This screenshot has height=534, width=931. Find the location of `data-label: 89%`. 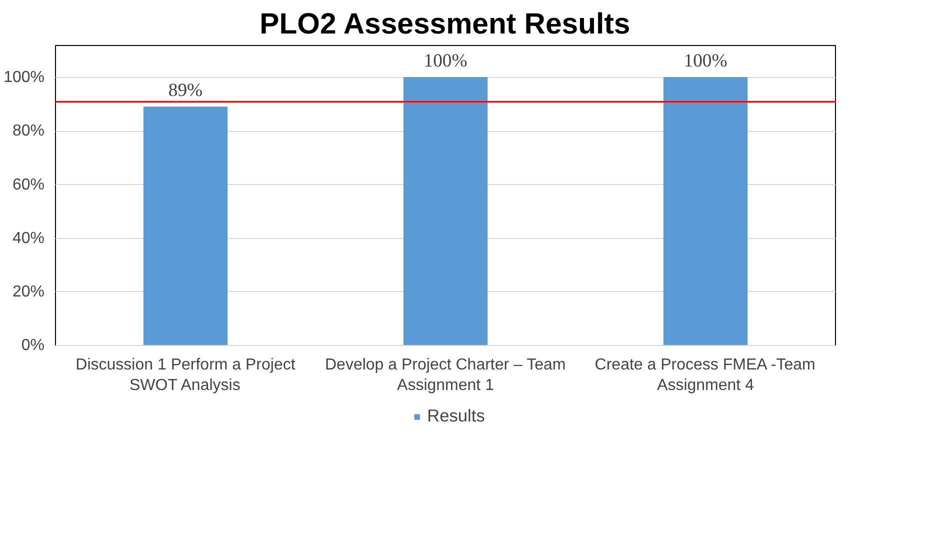

data-label: 89% is located at coordinates (185, 91).